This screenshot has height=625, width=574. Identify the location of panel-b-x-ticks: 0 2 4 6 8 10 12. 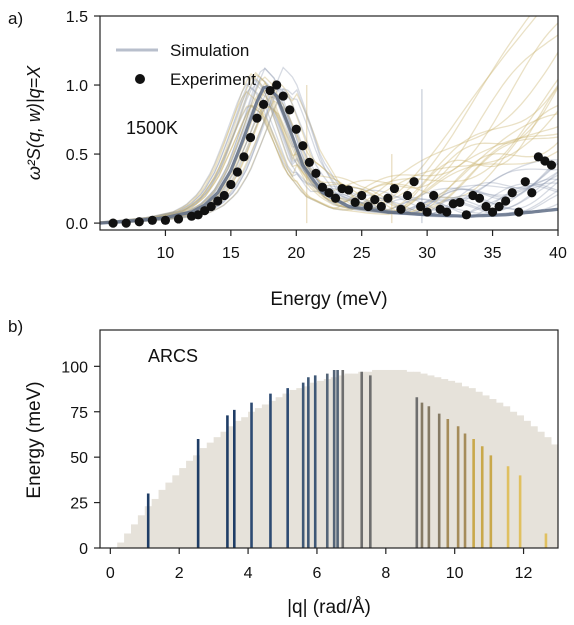
(319, 565).